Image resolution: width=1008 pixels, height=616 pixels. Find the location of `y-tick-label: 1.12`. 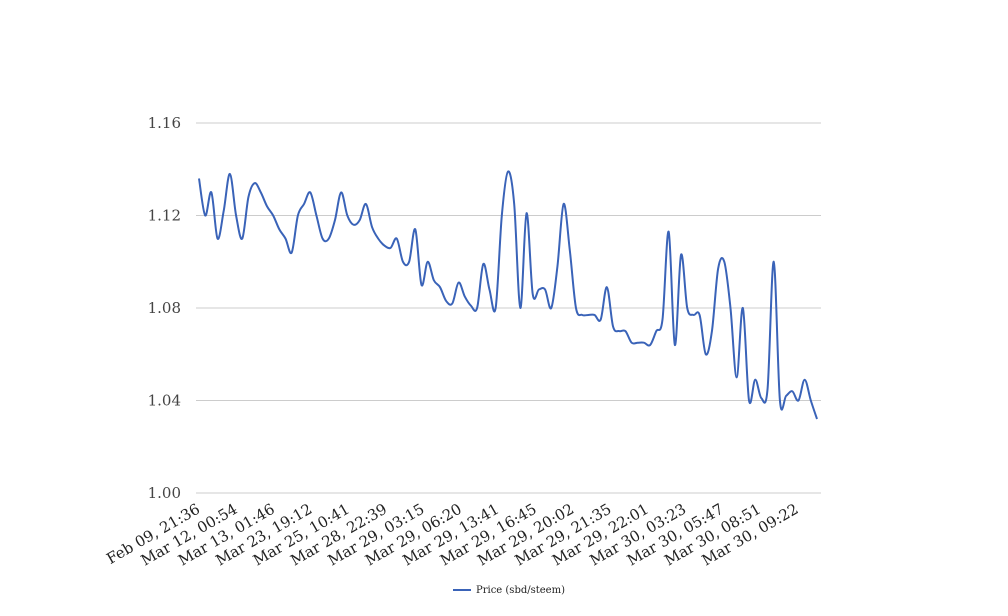

y-tick-label: 1.12 is located at coordinates (164, 216).